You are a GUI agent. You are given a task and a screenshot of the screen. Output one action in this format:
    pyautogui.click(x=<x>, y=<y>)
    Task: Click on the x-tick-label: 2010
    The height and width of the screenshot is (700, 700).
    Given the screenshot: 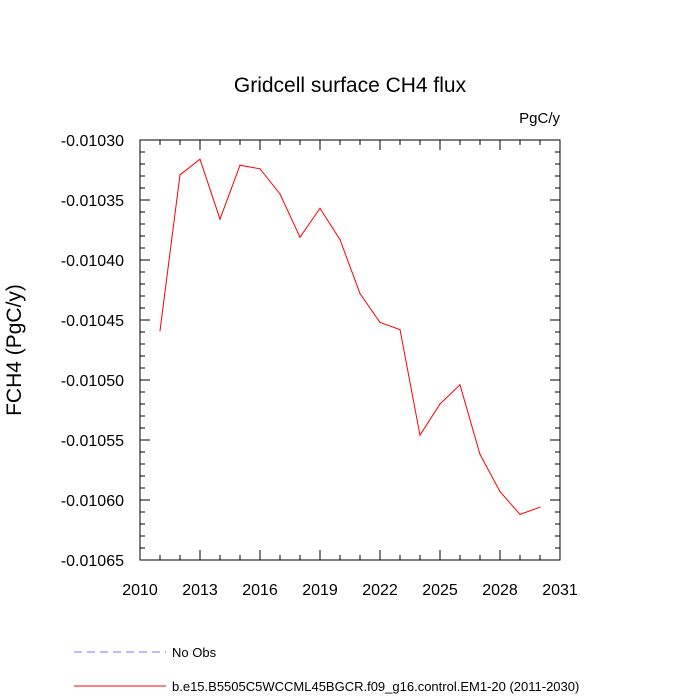 What is the action you would take?
    pyautogui.click(x=140, y=590)
    